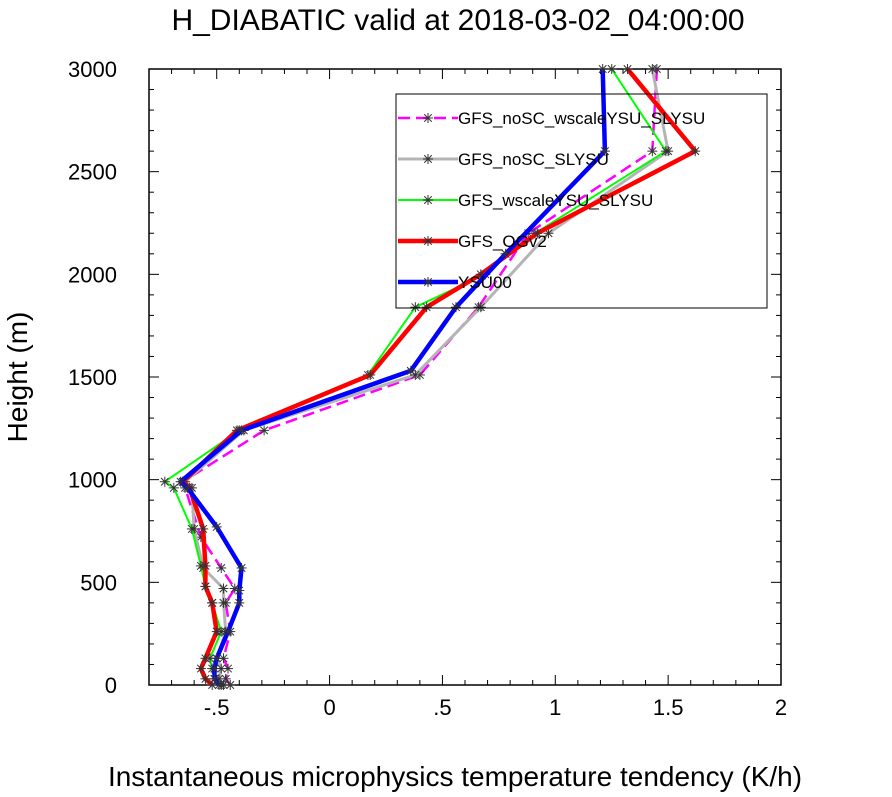  What do you see at coordinates (457, 20) in the screenshot?
I see `chart-title: H_DIABATIC valid at 2018-03-02_04:00:00` at bounding box center [457, 20].